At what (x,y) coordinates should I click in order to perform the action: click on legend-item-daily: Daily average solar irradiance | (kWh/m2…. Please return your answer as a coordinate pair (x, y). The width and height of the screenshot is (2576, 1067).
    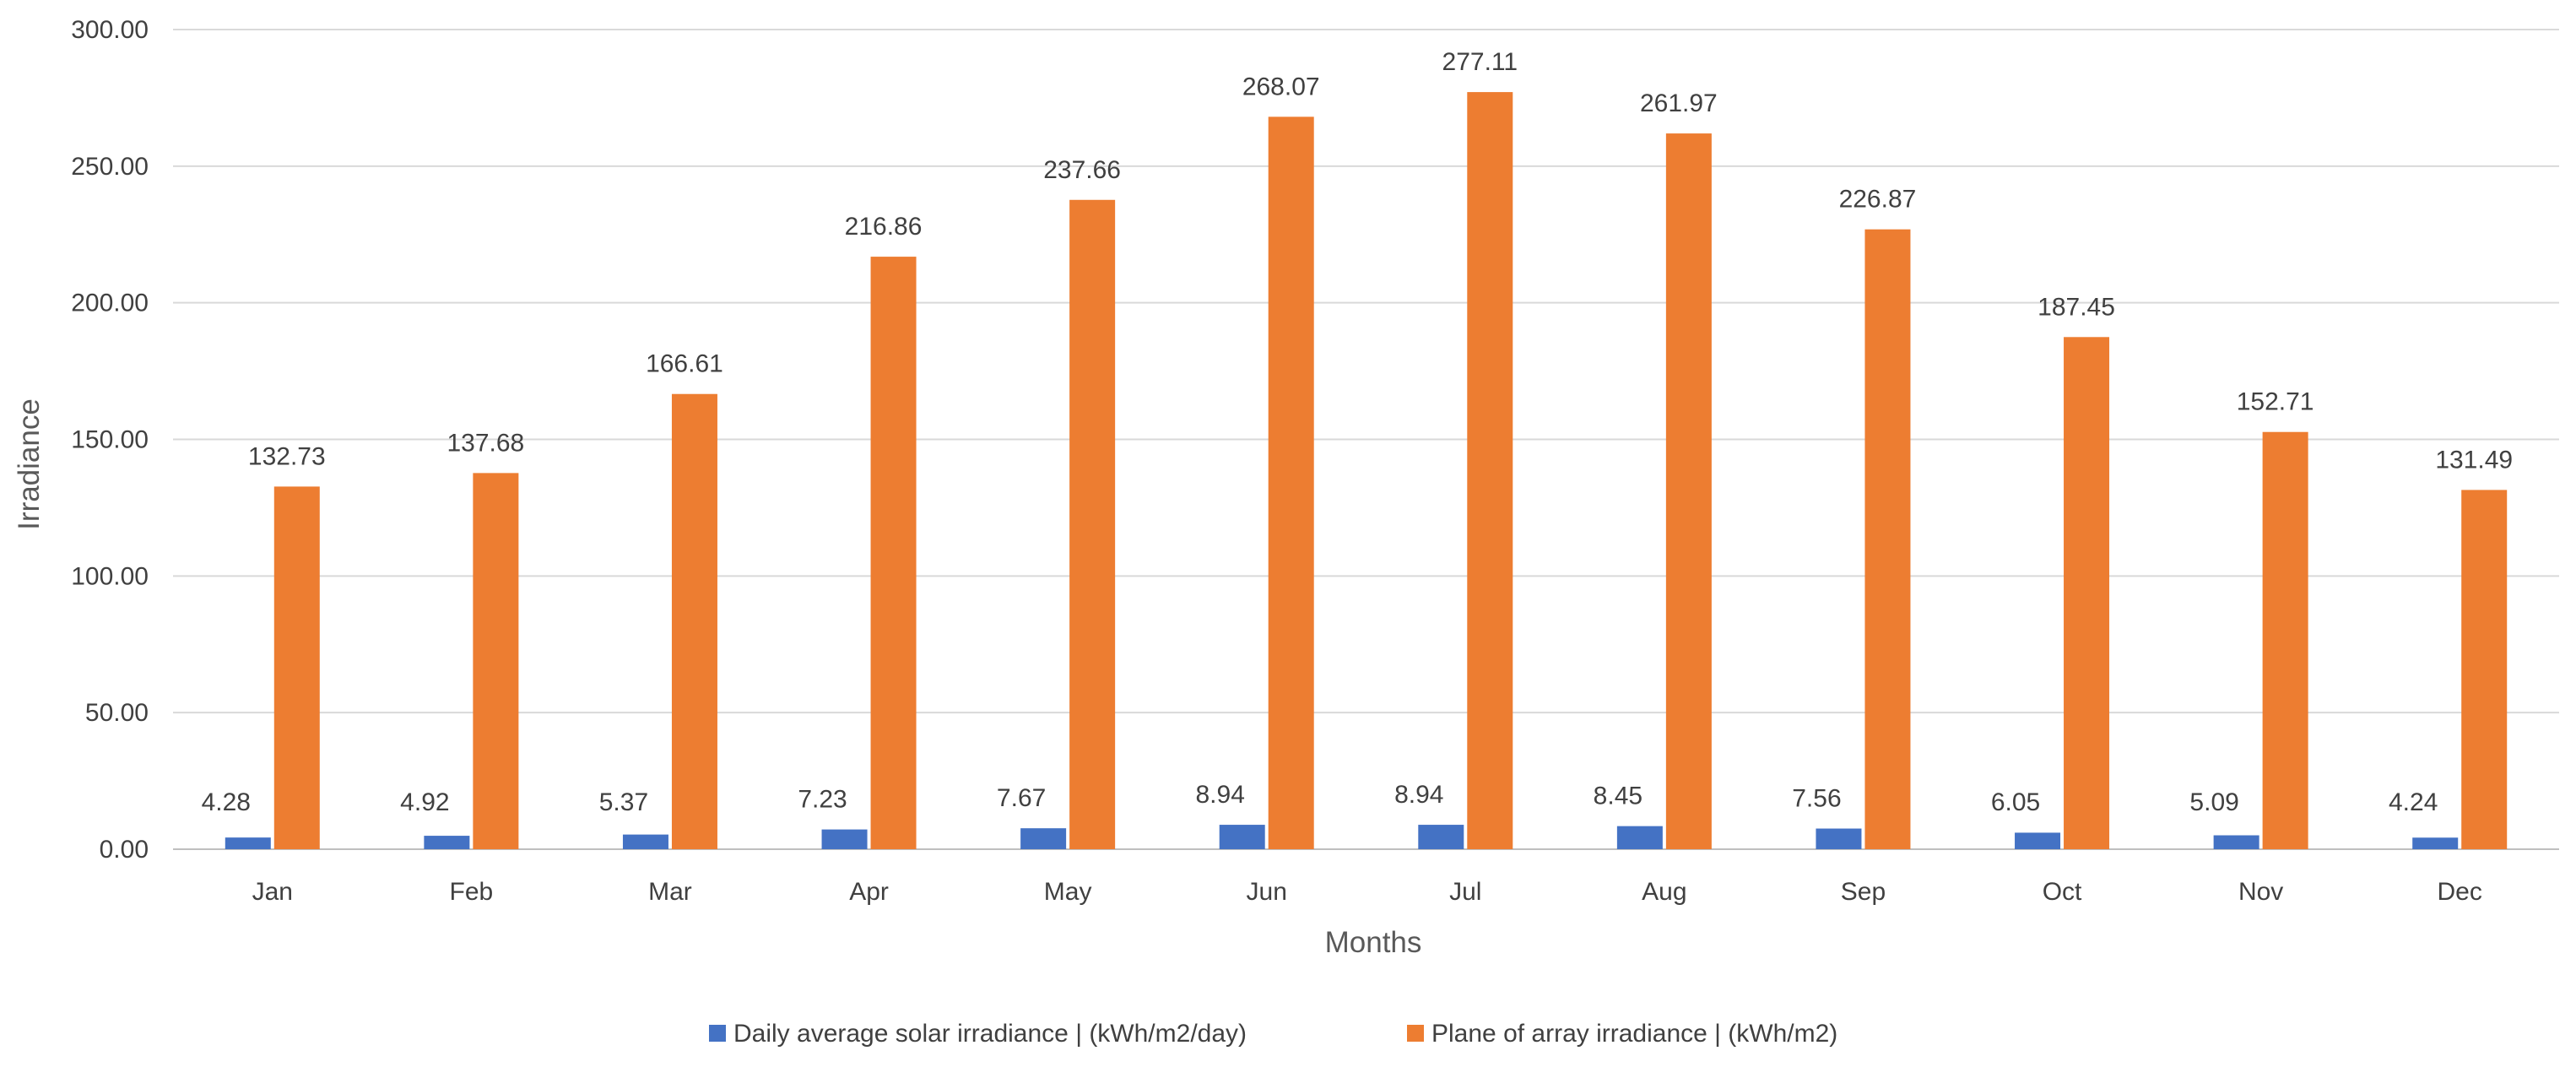
    Looking at the image, I should click on (978, 1034).